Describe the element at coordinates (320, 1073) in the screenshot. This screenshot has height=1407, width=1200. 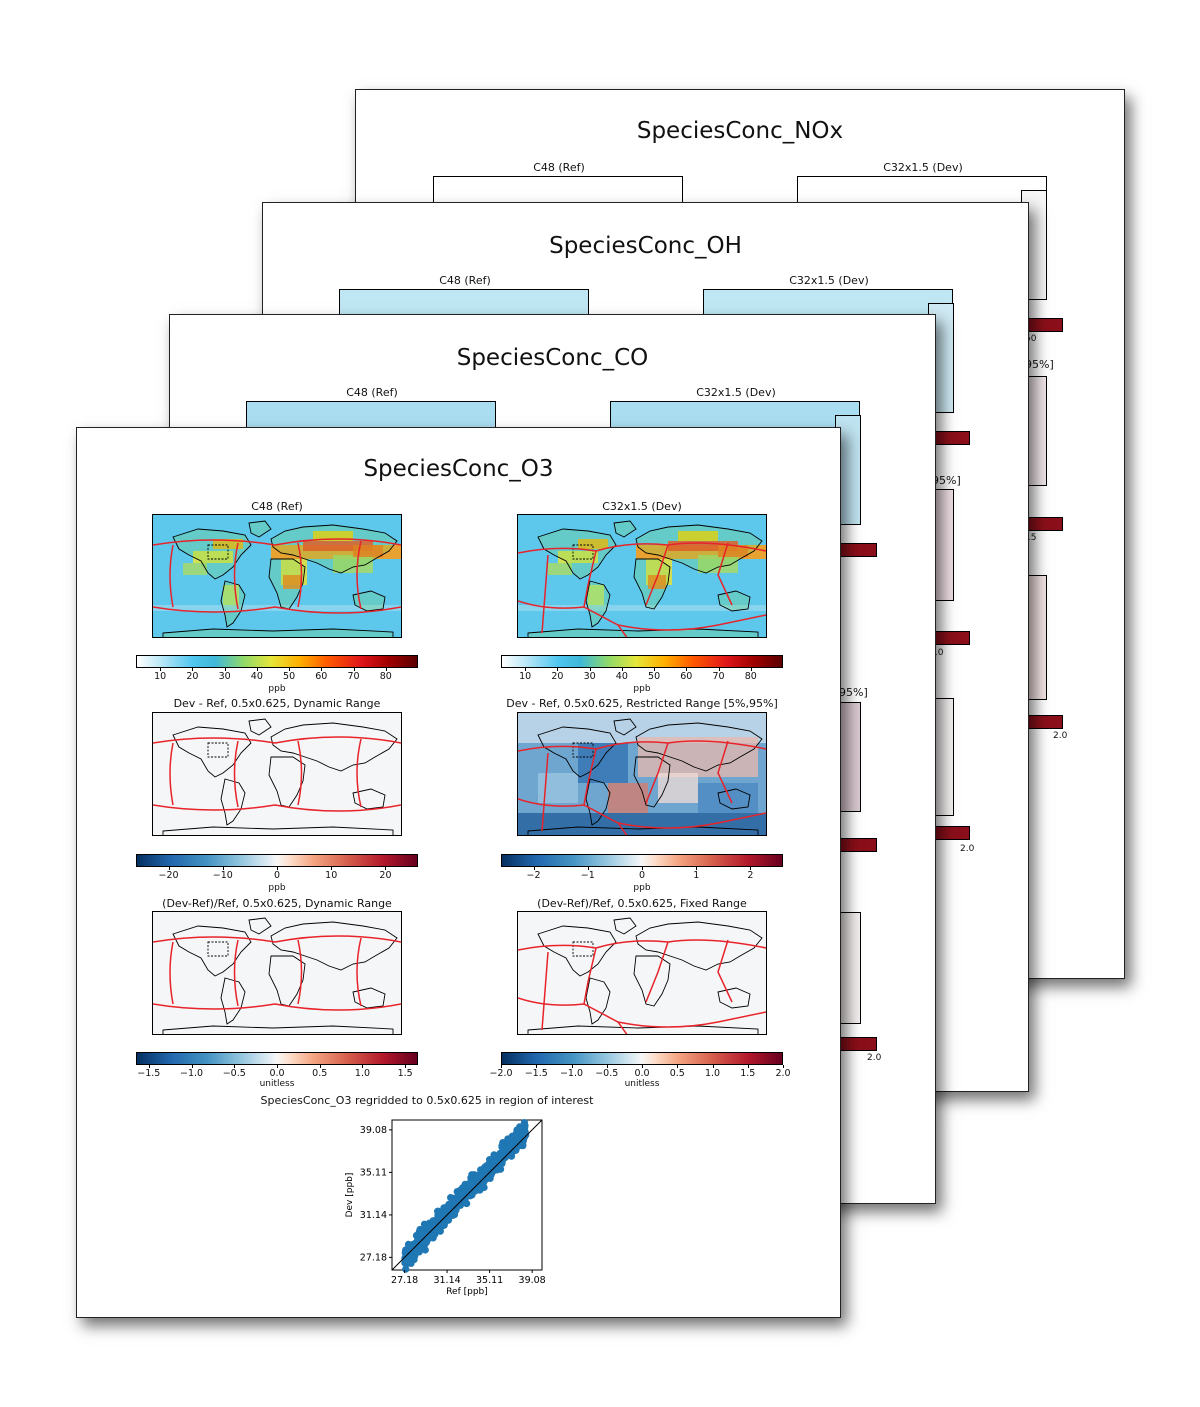
I see `colorbar-tick-label: 0.5` at that location.